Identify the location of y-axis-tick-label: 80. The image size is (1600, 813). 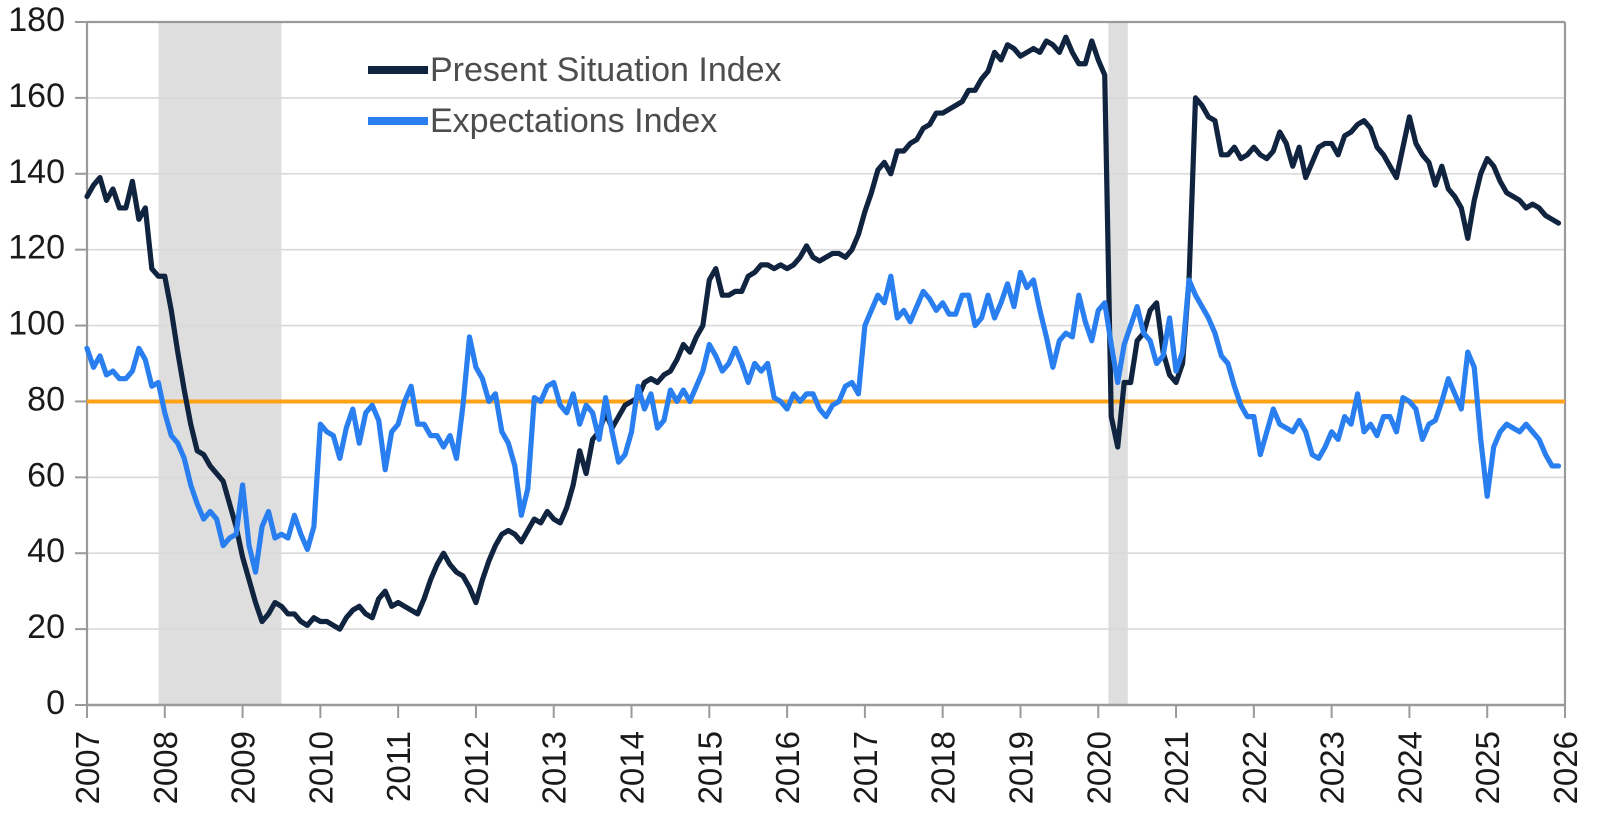
(46, 399).